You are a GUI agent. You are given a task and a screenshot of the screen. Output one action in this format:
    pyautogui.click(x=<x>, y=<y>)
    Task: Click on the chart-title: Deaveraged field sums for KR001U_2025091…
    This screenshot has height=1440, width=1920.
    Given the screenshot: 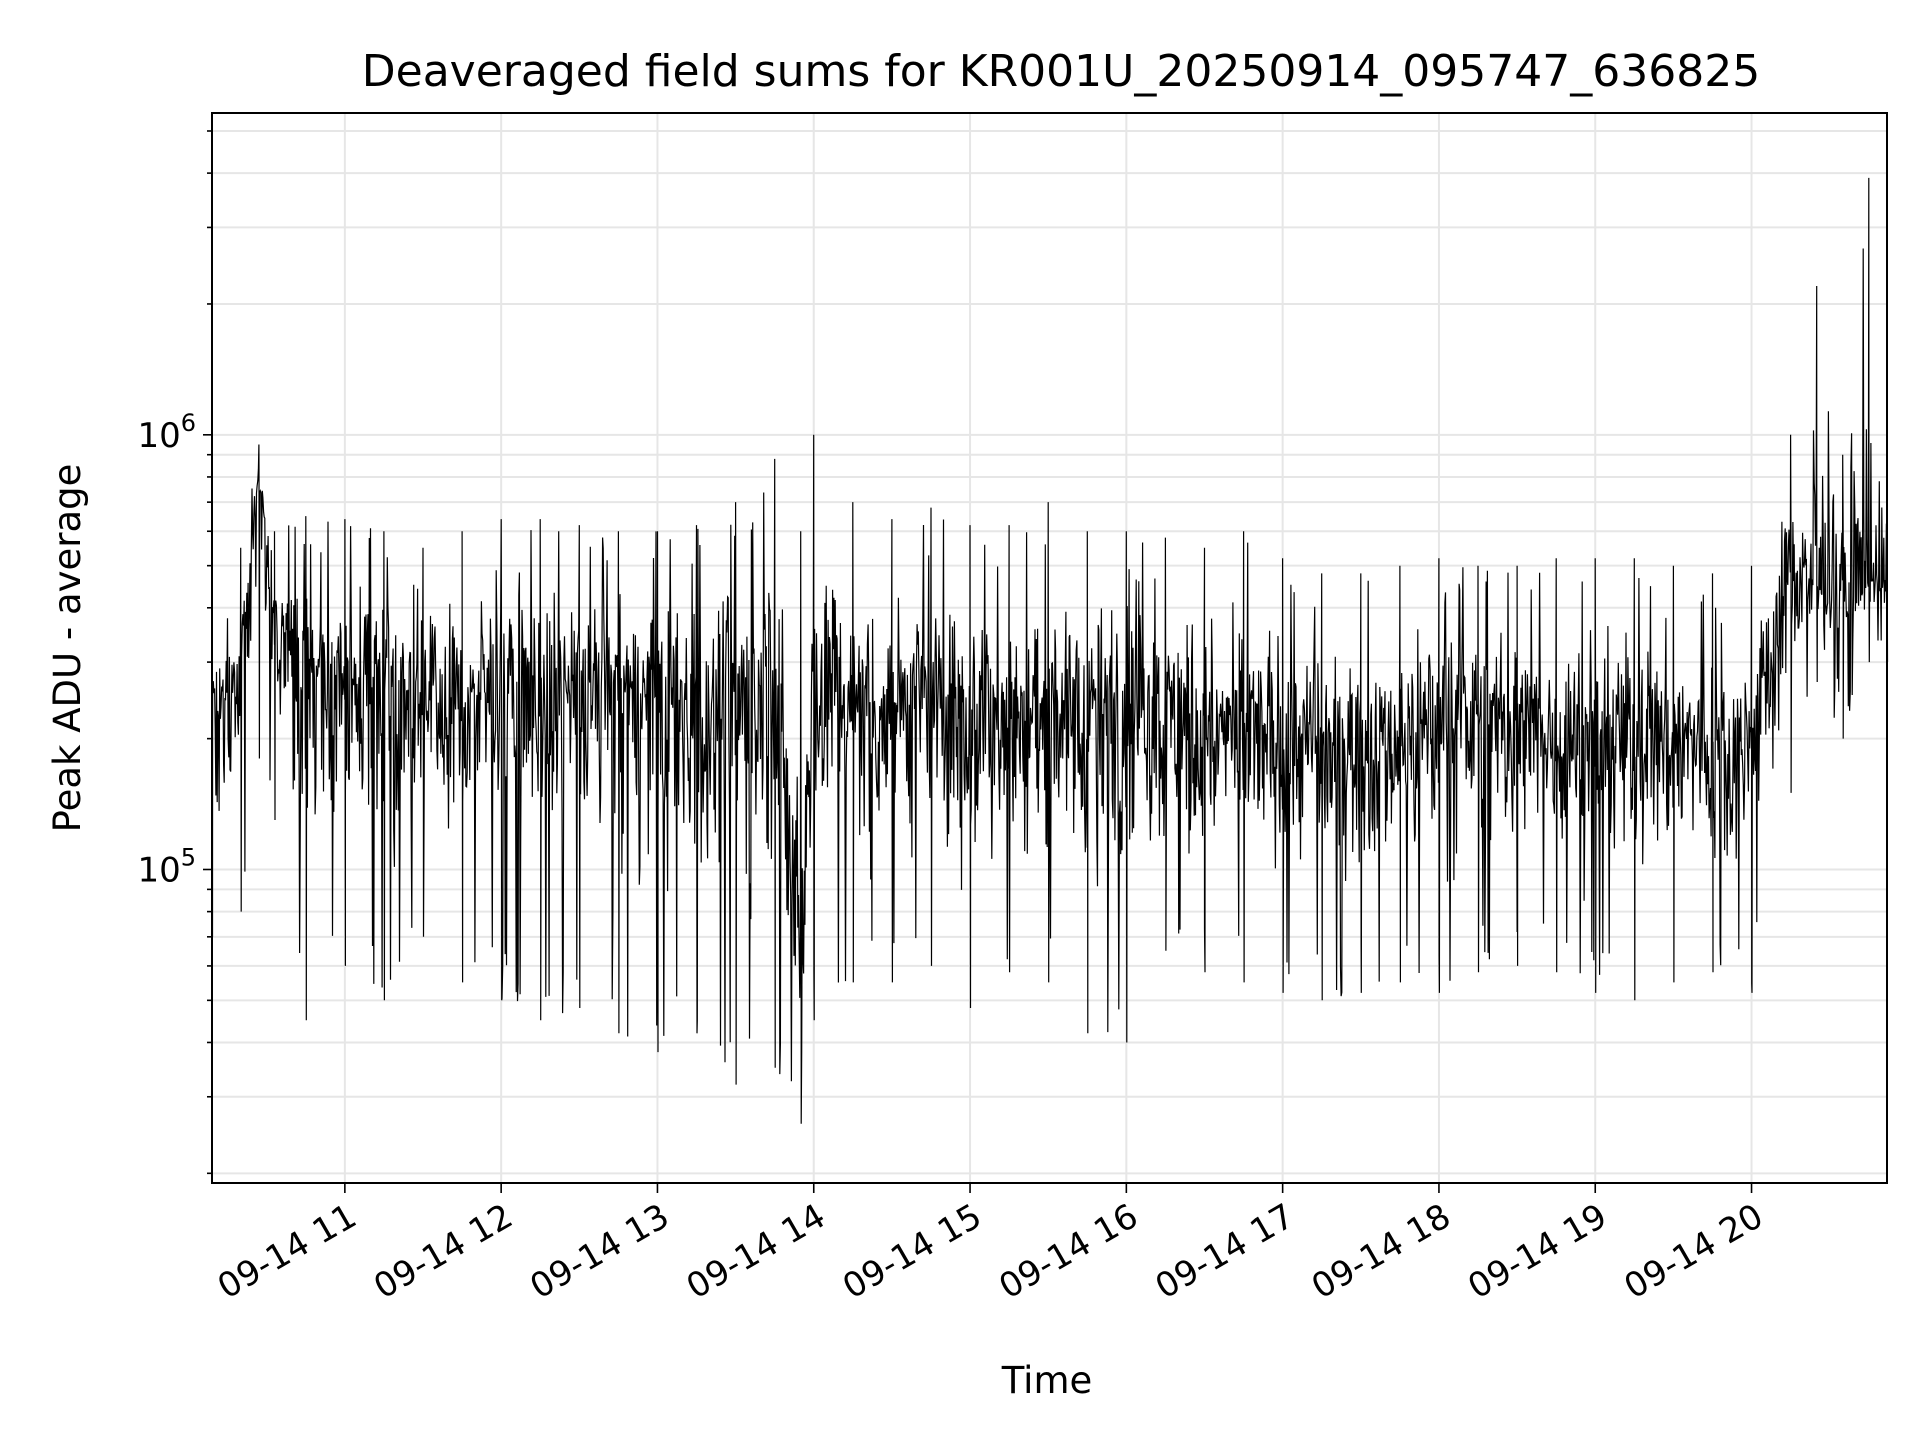 What is the action you would take?
    pyautogui.click(x=1061, y=71)
    